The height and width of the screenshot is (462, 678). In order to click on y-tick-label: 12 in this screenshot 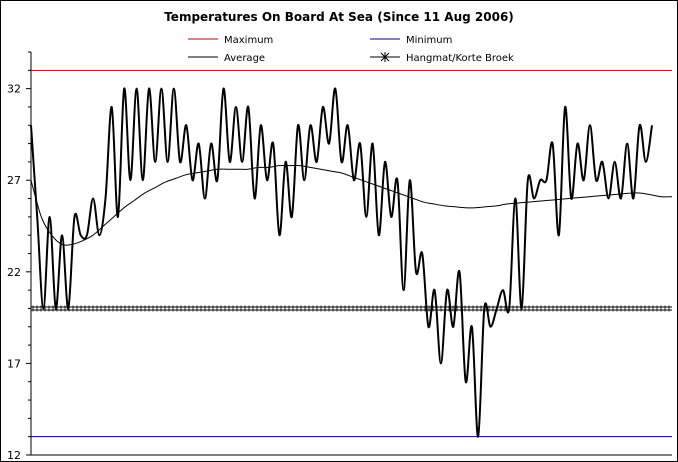, I will do `click(14, 455)`.